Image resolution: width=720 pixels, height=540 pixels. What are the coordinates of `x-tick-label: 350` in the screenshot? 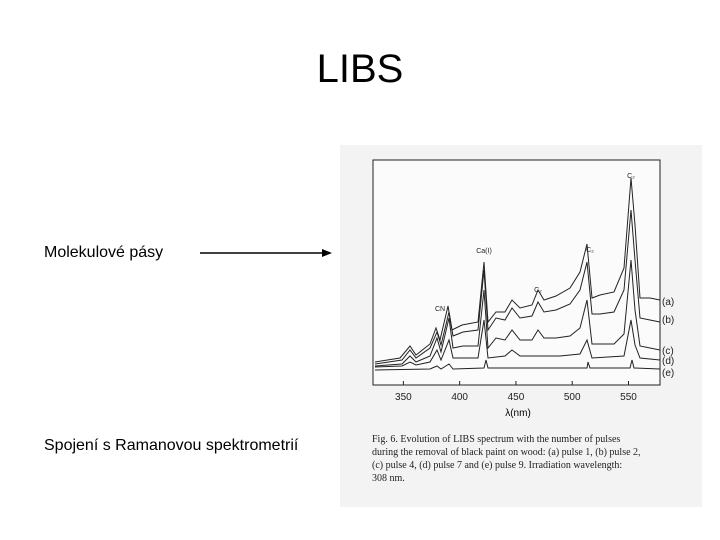 It's located at (403, 397).